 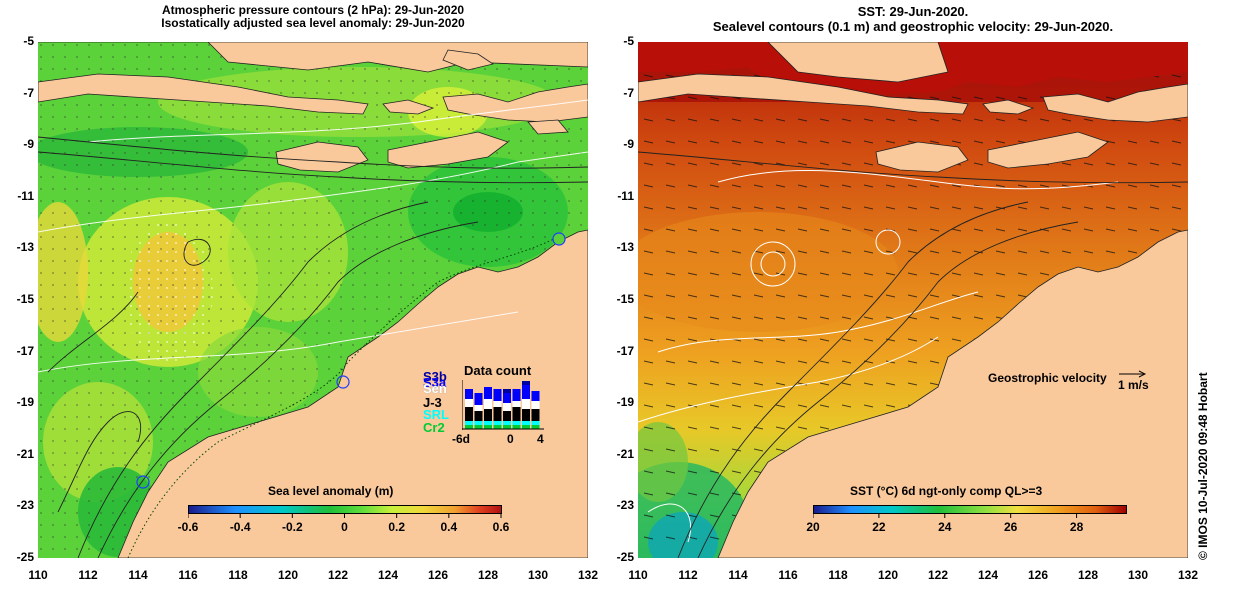 What do you see at coordinates (879, 527) in the screenshot?
I see `colorbar-tick-label: 22` at bounding box center [879, 527].